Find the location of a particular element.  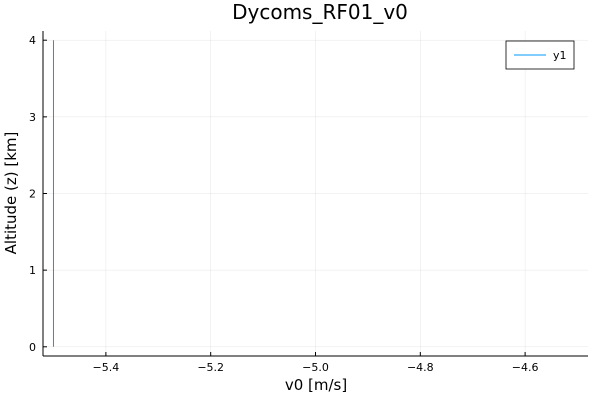

y-tick-label: 4 is located at coordinates (32, 40).